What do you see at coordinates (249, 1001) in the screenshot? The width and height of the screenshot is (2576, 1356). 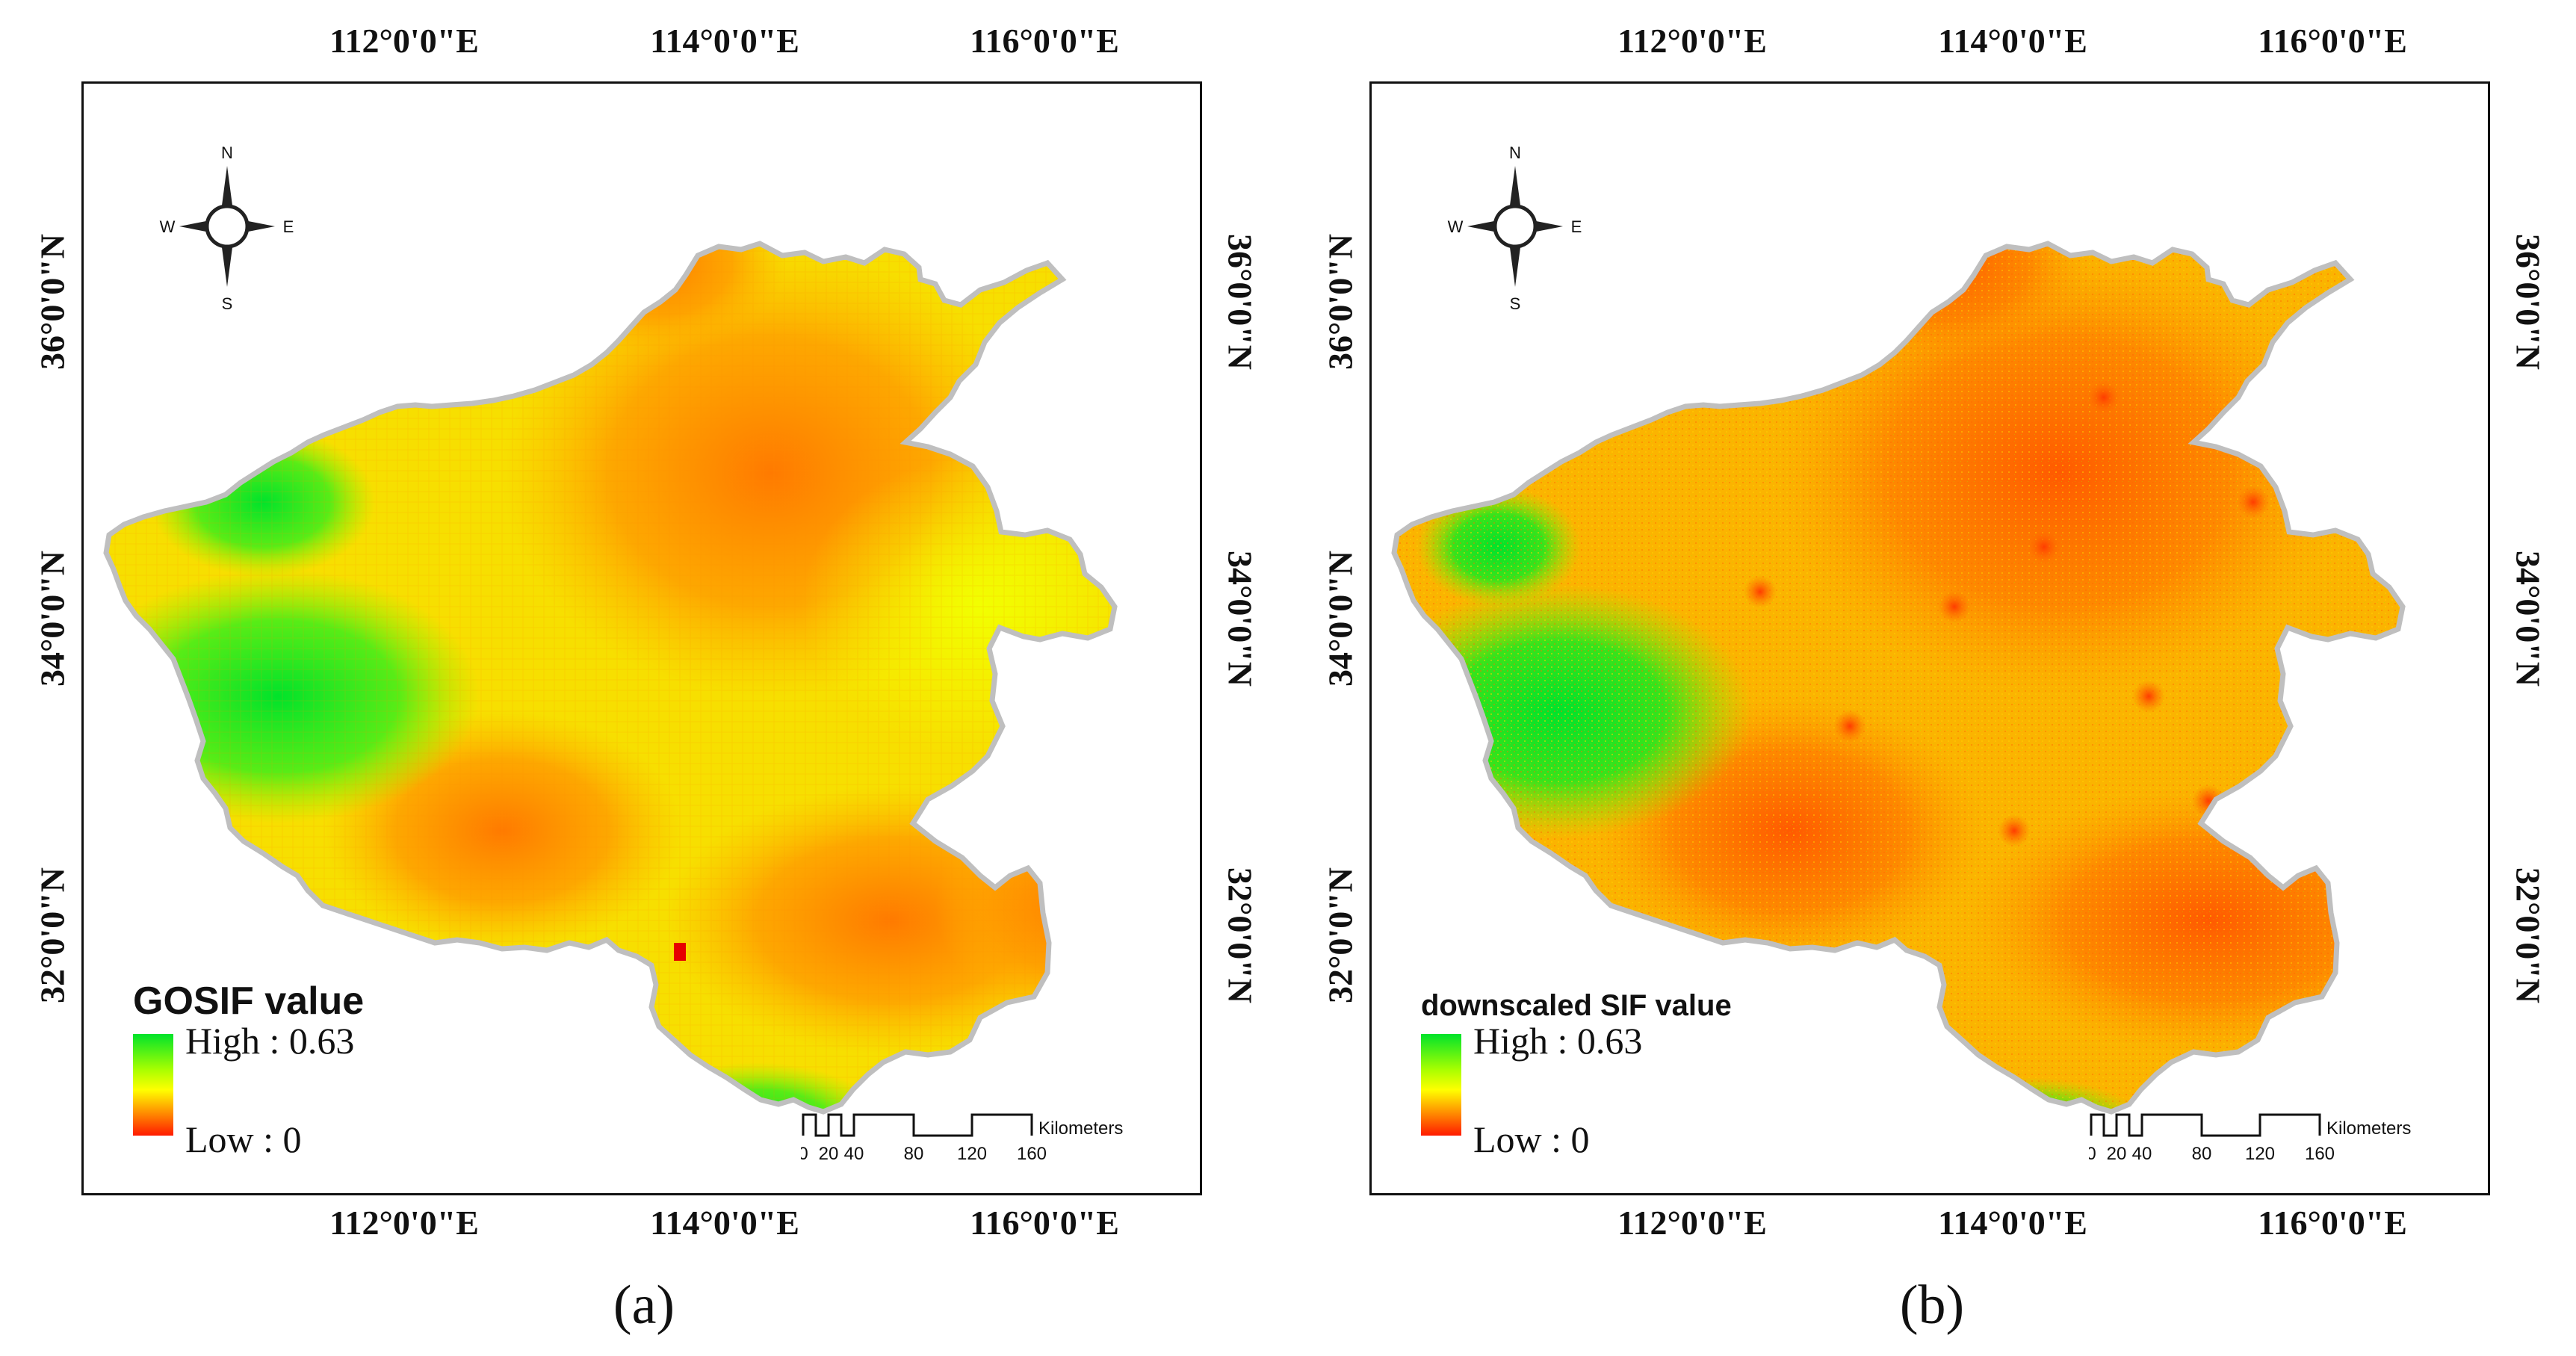 I see `legend-title: GOSIF value` at bounding box center [249, 1001].